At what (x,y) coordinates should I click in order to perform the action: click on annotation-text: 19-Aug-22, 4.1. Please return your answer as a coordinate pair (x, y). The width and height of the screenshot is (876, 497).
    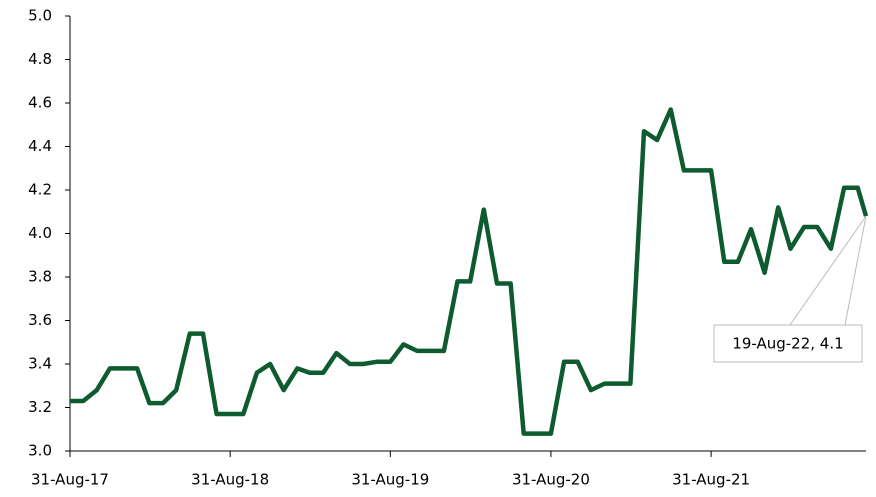
    Looking at the image, I should click on (787, 344).